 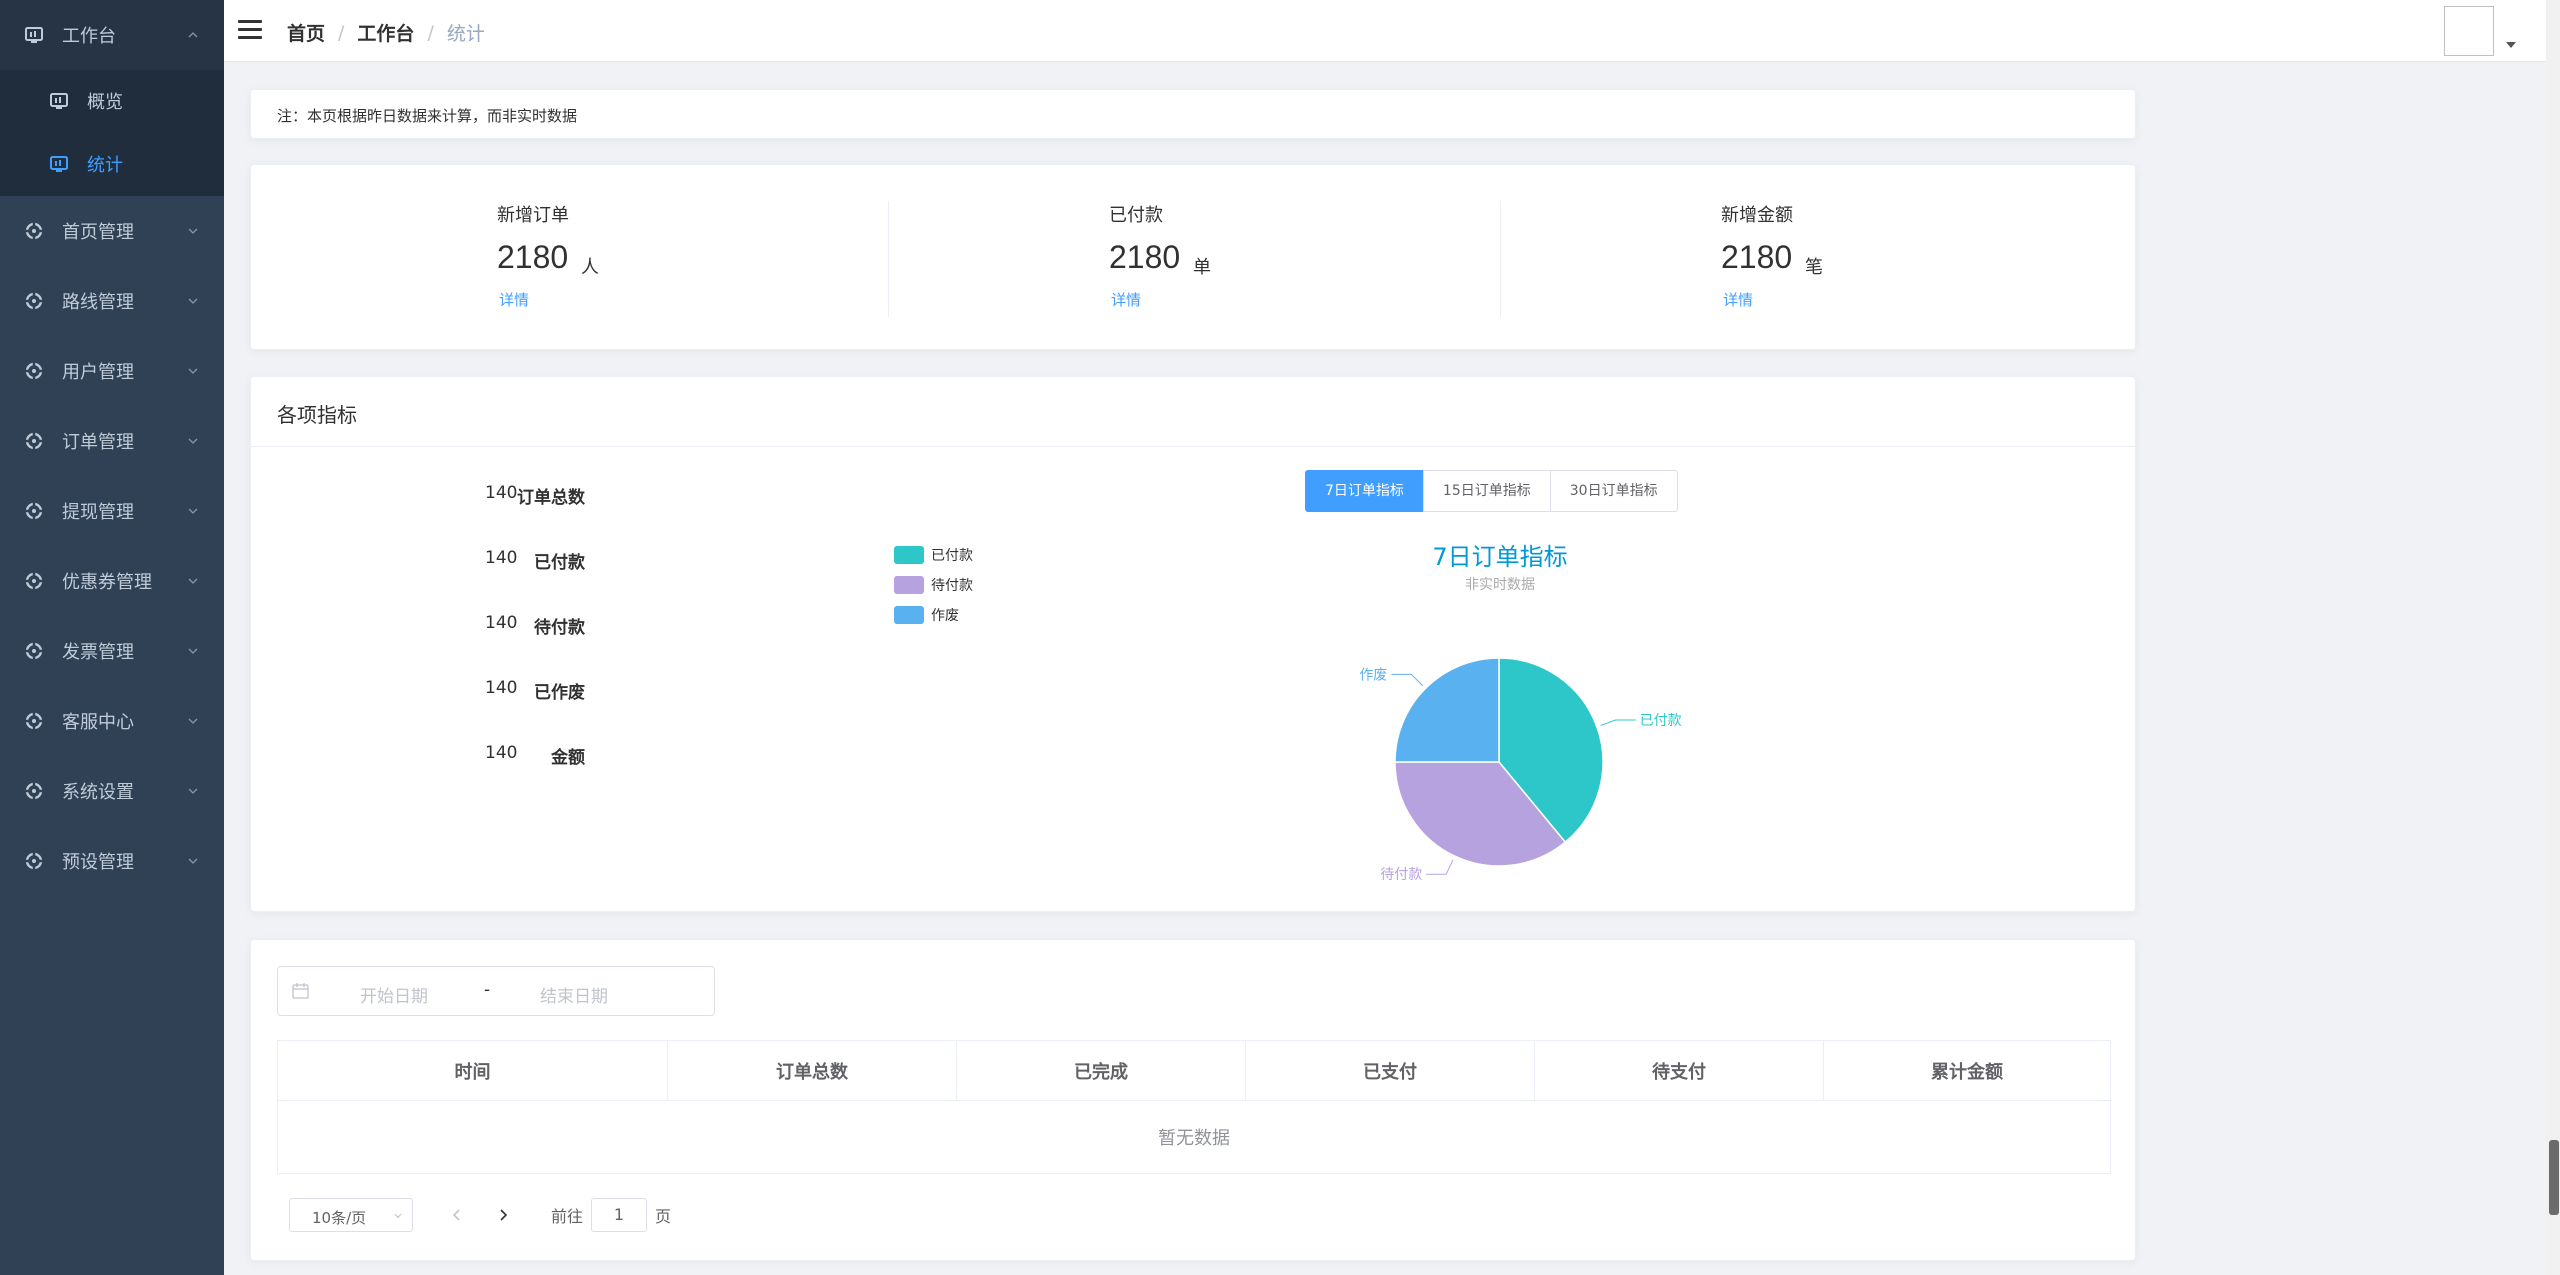 I want to click on metric-voided: 已作废 140, so click(x=435, y=693).